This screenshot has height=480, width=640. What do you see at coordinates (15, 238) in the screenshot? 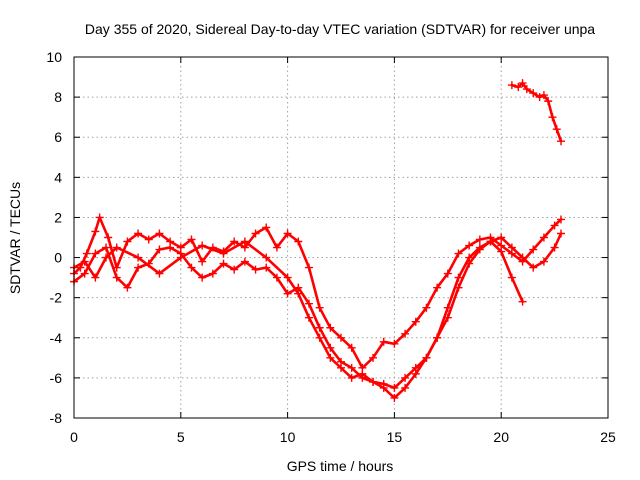
I see `y-axis-label: SDTVAR / TECUs` at bounding box center [15, 238].